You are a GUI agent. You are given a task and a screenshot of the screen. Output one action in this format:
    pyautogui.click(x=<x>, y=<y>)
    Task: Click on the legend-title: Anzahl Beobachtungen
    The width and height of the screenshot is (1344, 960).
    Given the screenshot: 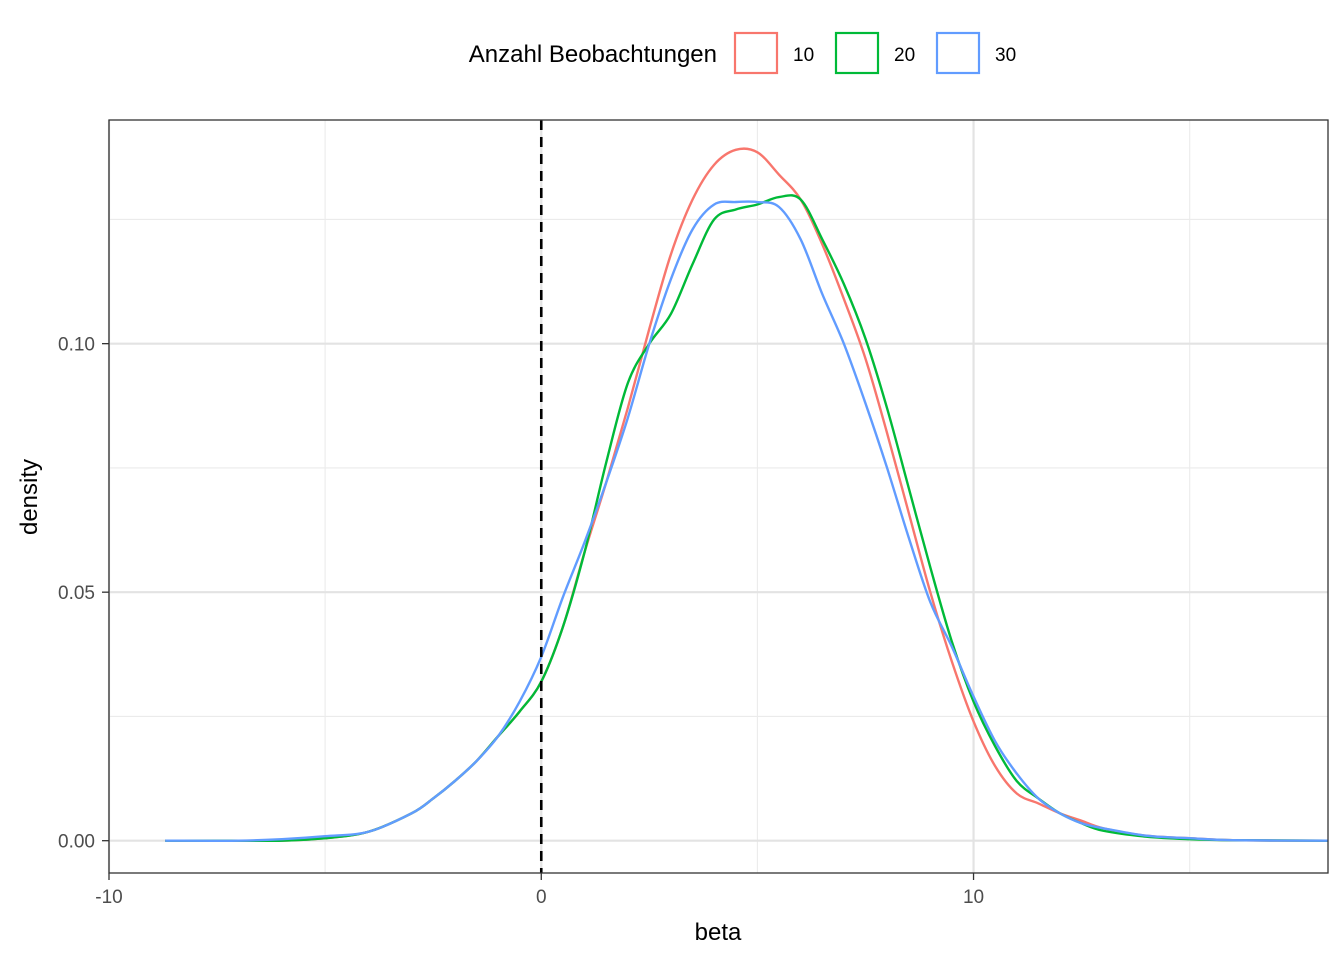 What is the action you would take?
    pyautogui.click(x=593, y=54)
    